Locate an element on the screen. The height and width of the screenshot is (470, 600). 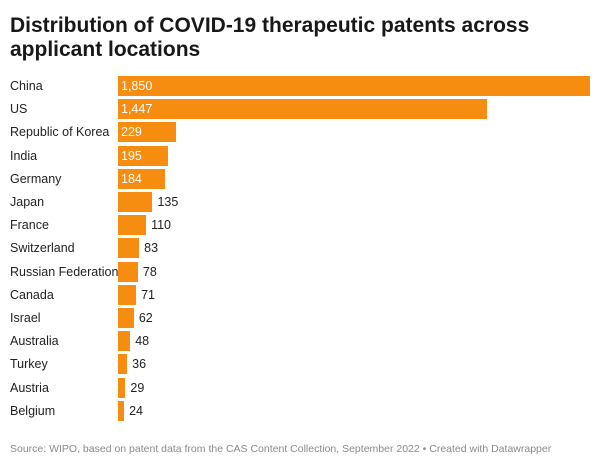
bar-value-label: 71 is located at coordinates (148, 294).